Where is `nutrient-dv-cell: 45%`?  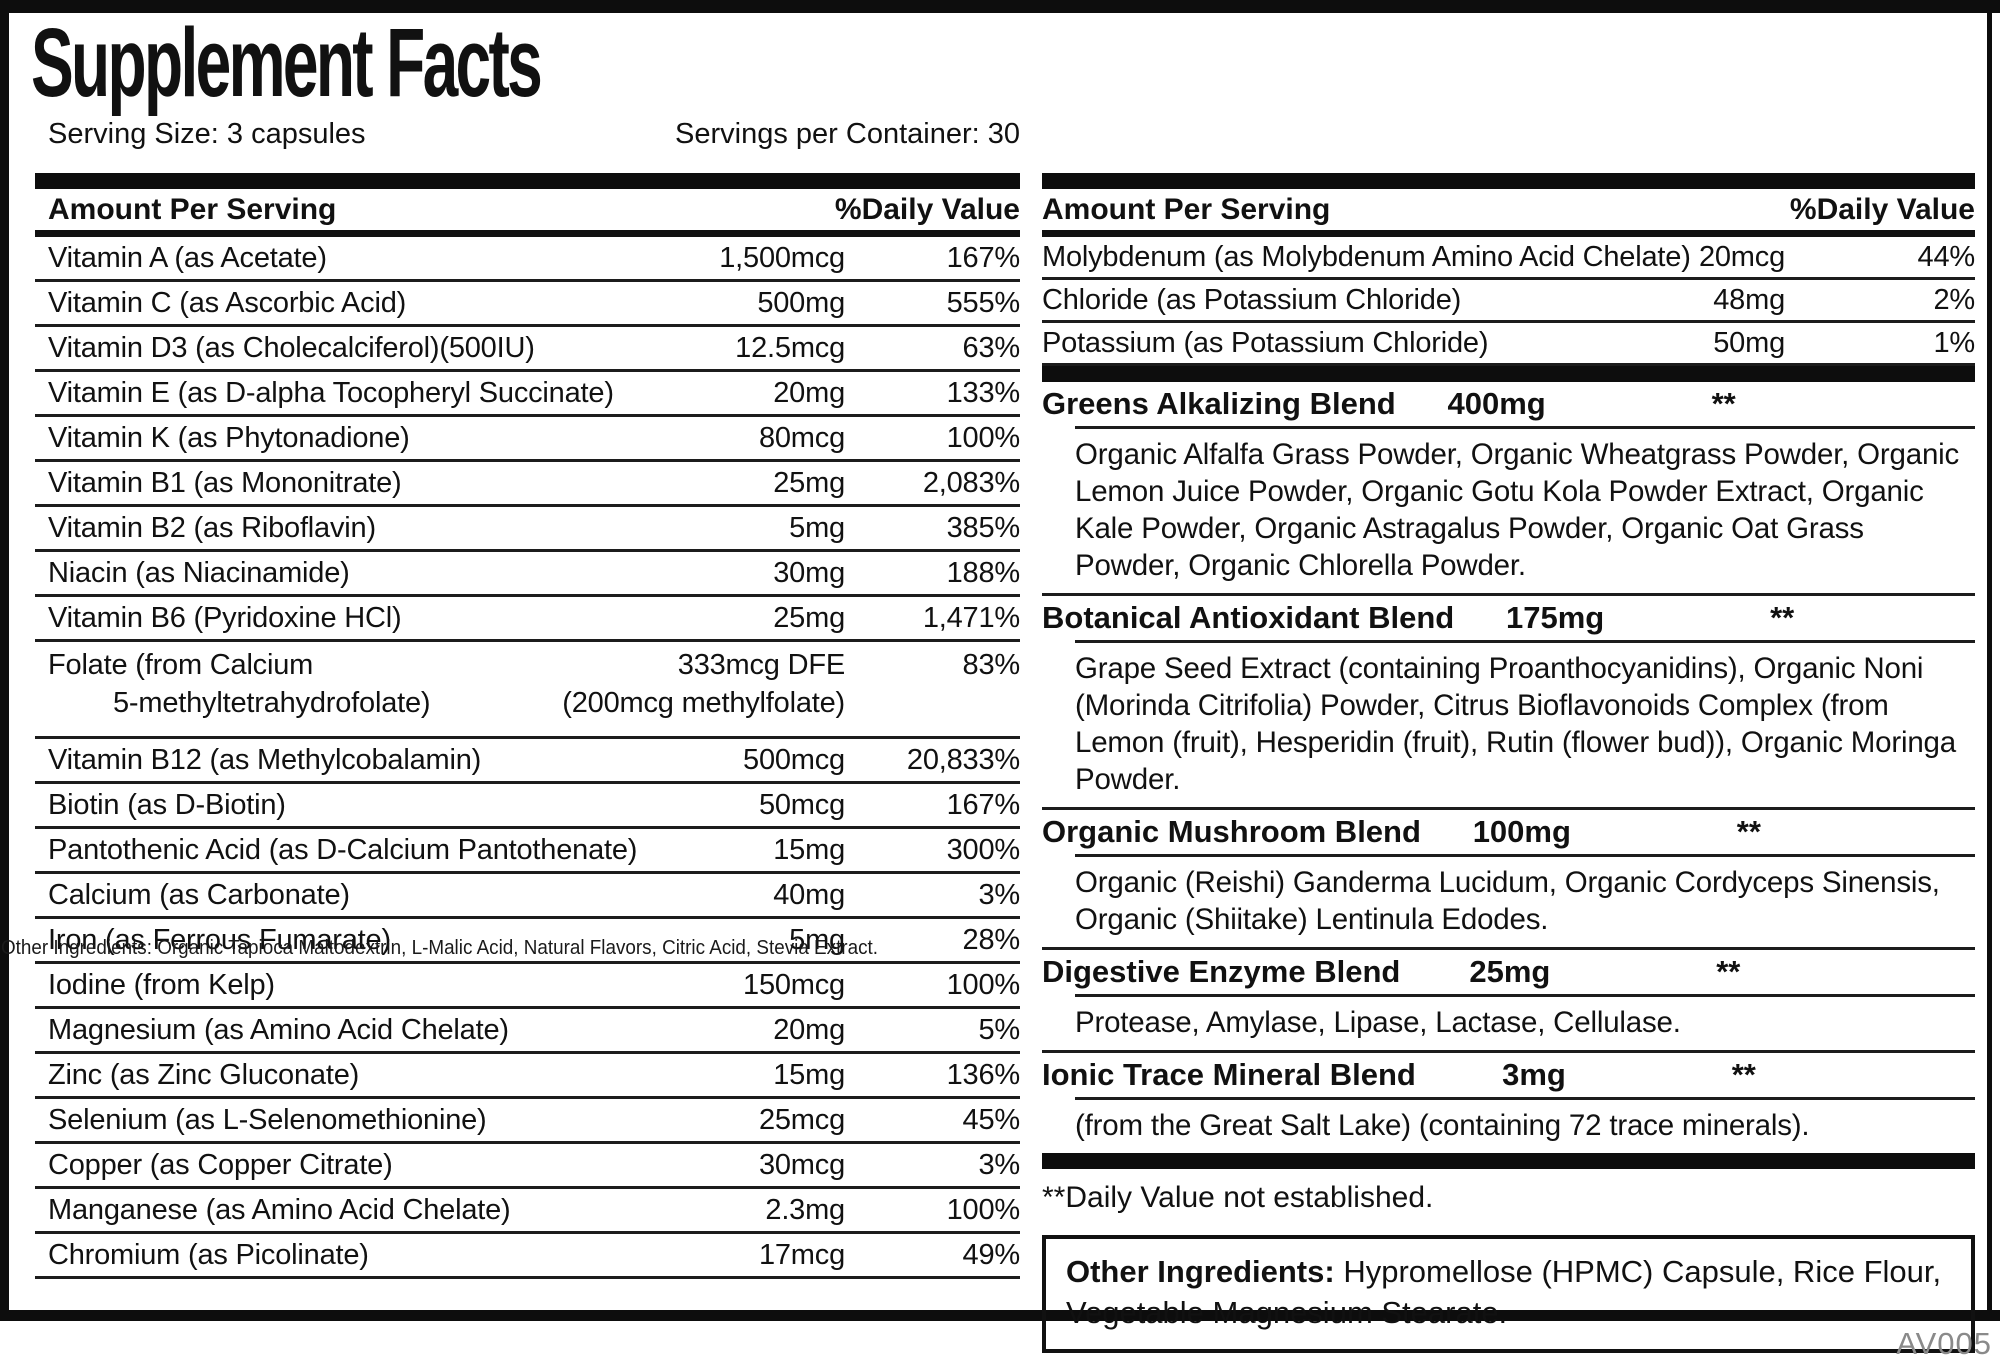
nutrient-dv-cell: 45% is located at coordinates (933, 1120).